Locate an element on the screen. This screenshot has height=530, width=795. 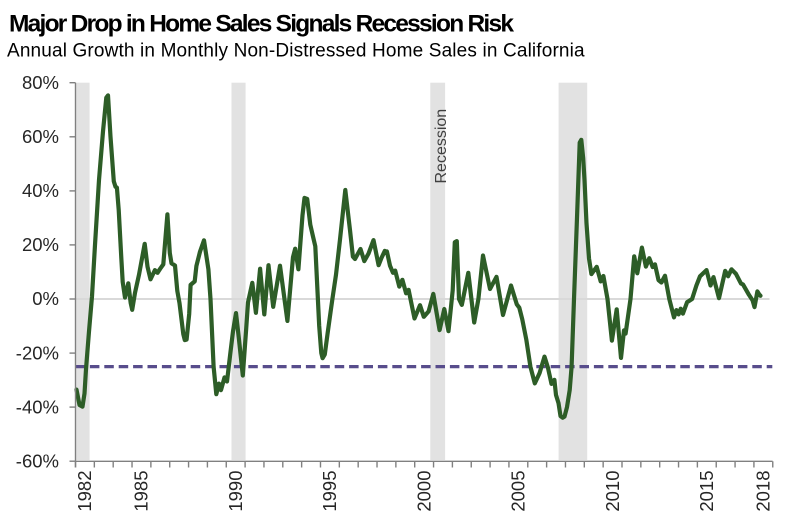
svg-text: -40% is located at coordinates (37, 406).